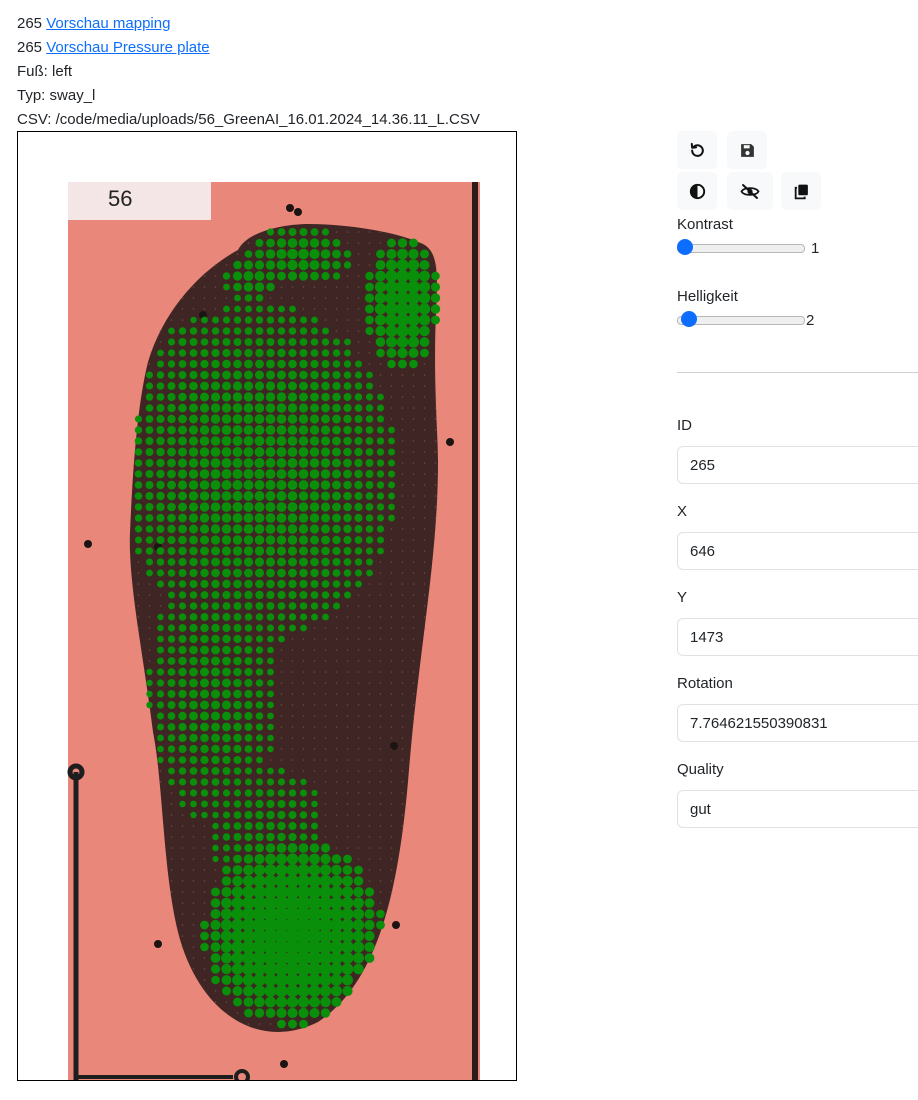 Image resolution: width=918 pixels, height=1100 pixels. I want to click on brightness-slider-thumb, so click(689, 319).